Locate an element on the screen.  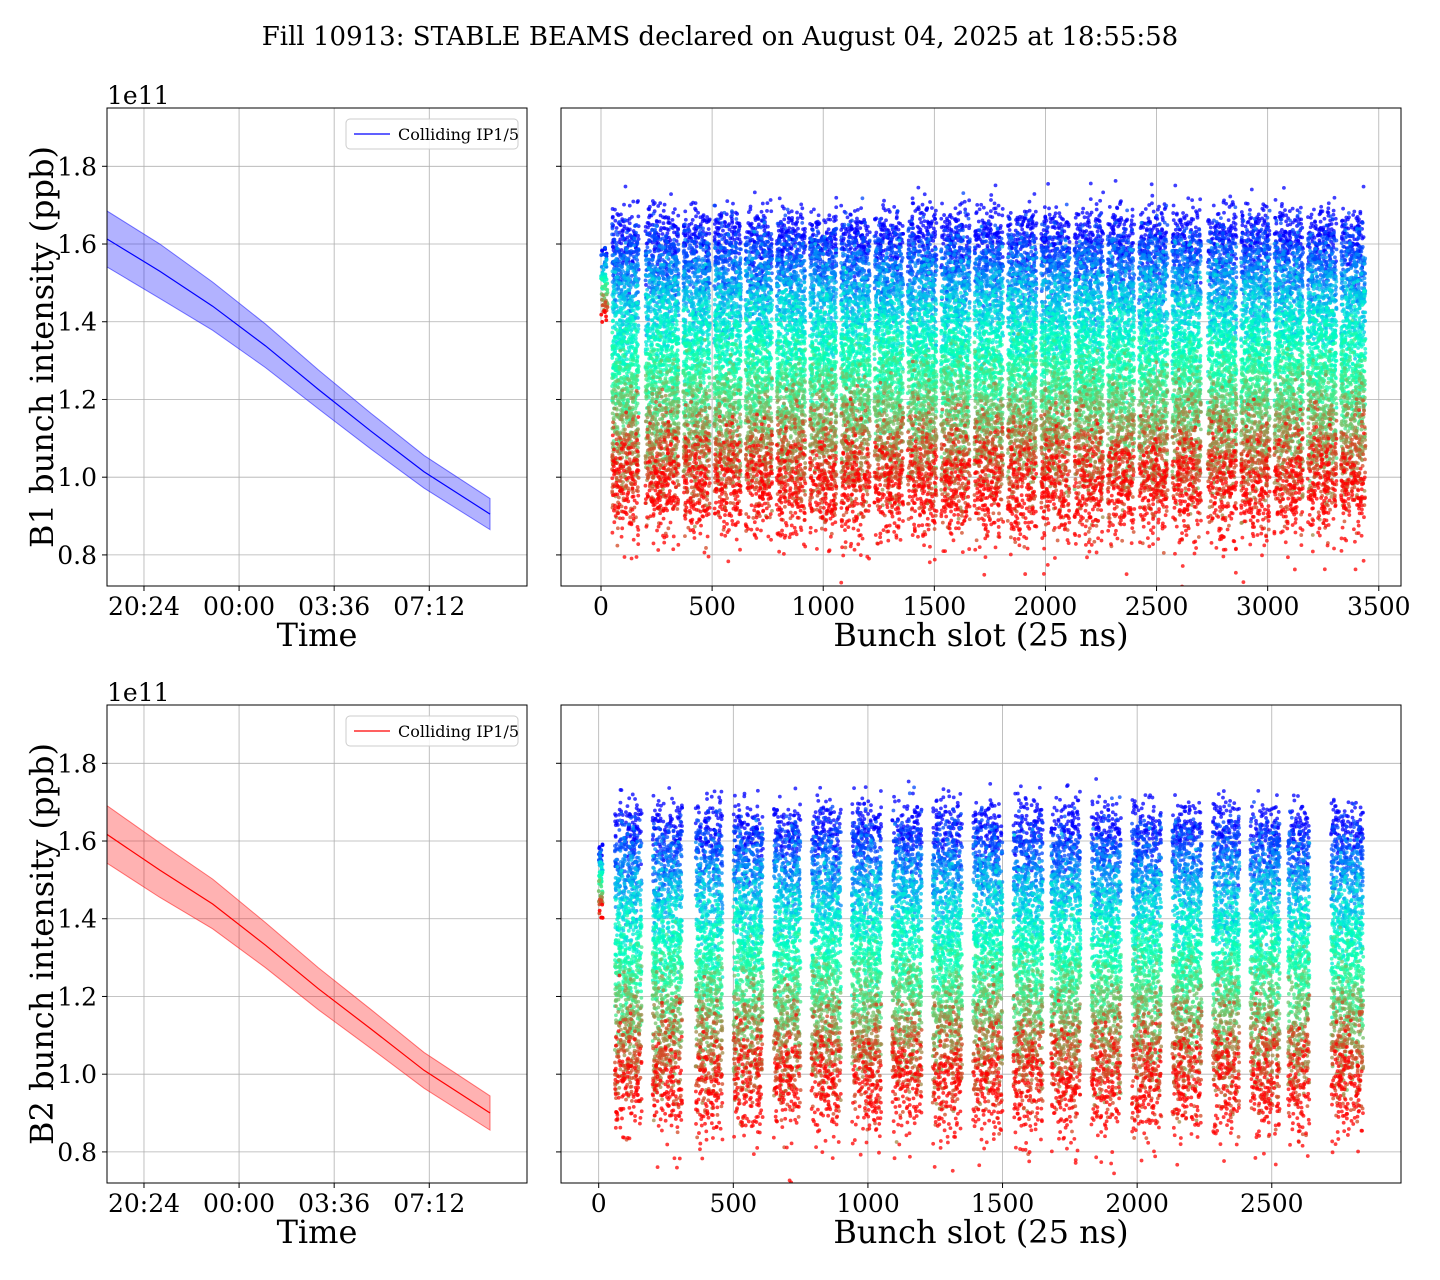
axes-frame is located at coordinates (317, 347).